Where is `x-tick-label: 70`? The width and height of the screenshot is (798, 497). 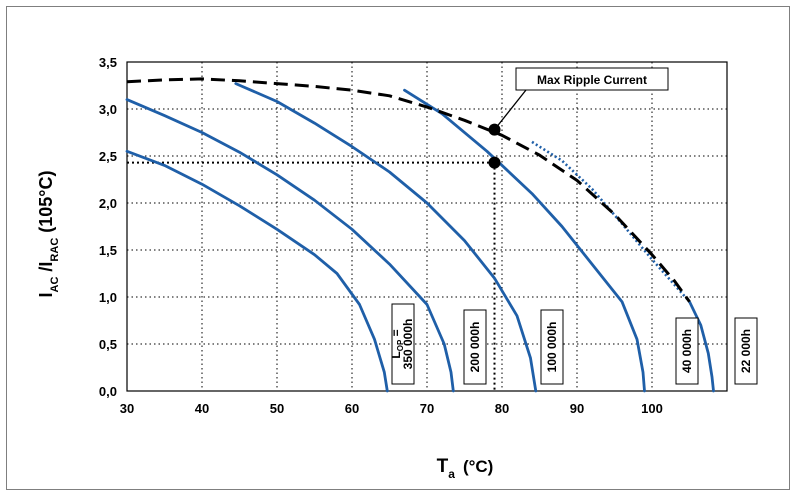
x-tick-label: 70 is located at coordinates (427, 408).